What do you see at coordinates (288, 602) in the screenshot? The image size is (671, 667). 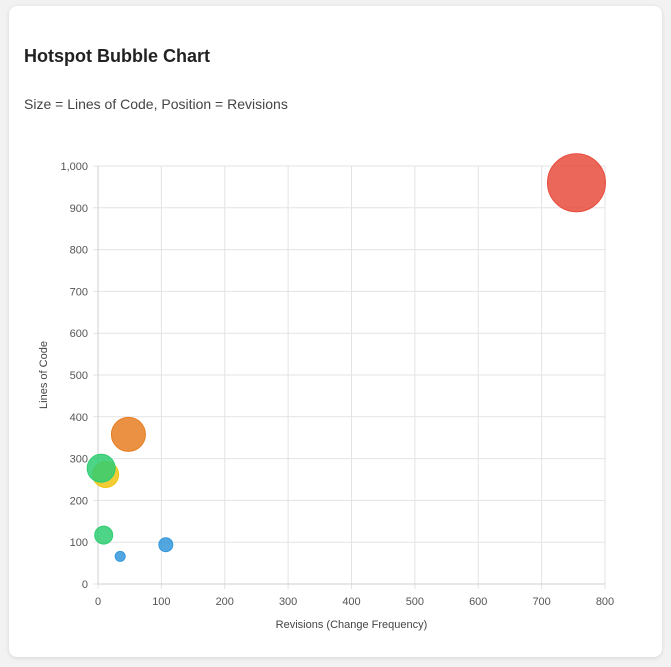 I see `x-tick-label: 300` at bounding box center [288, 602].